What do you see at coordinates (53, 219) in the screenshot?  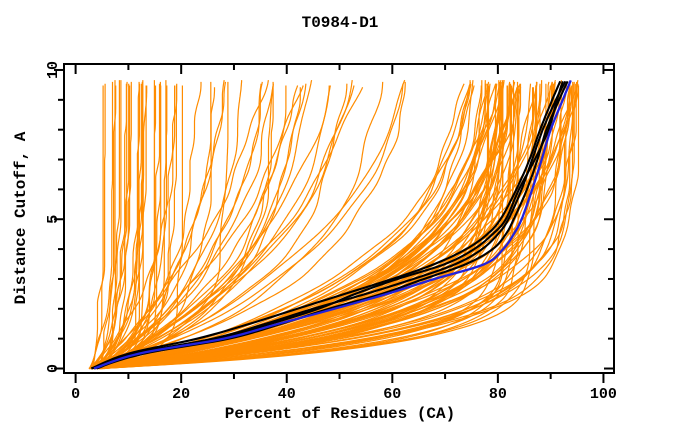 I see `y-tick-label-5: 5` at bounding box center [53, 219].